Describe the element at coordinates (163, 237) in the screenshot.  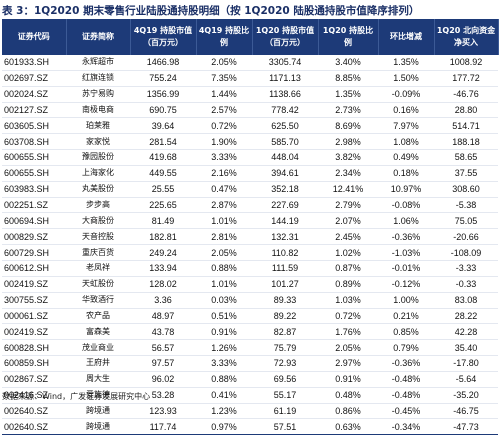
I see `q4-value-cell: 182.81` at that location.